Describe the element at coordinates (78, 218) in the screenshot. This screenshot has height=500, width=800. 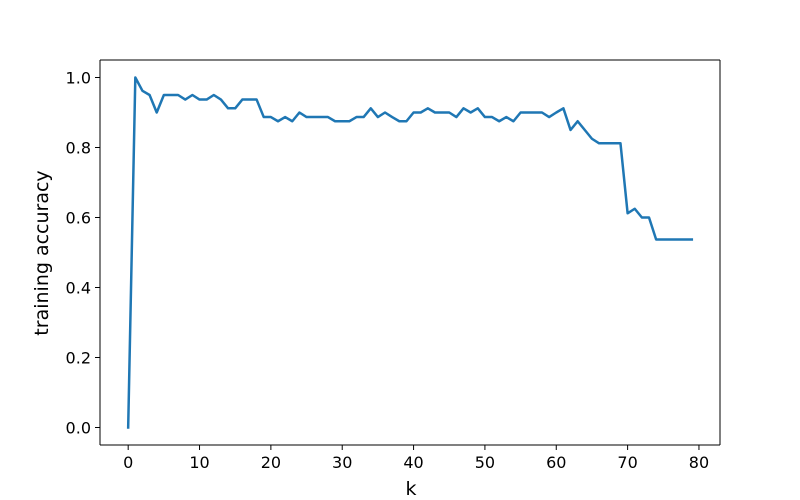
I see `y-tick-label: 0.6` at that location.